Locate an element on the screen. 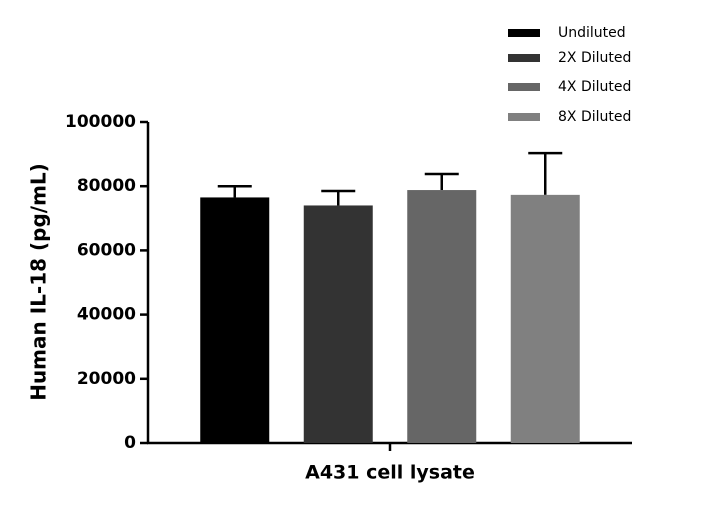 The height and width of the screenshot is (507, 707). y-tick-label: 20000 is located at coordinates (106, 379).